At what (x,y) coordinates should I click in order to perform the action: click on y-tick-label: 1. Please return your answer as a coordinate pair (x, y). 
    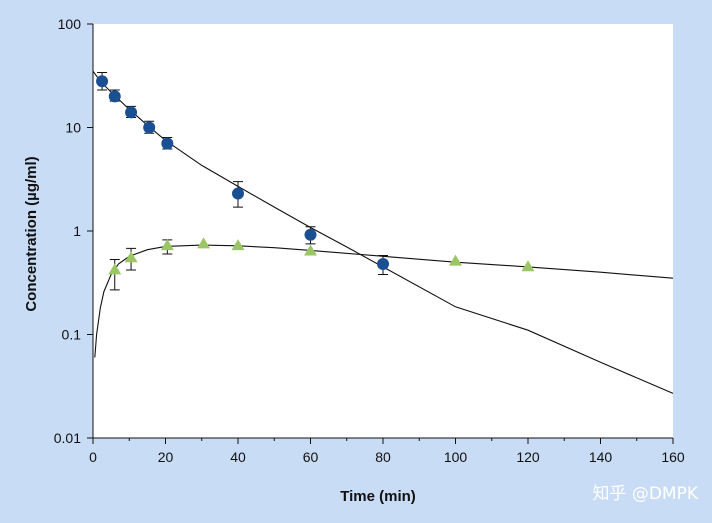
    Looking at the image, I should click on (77, 231).